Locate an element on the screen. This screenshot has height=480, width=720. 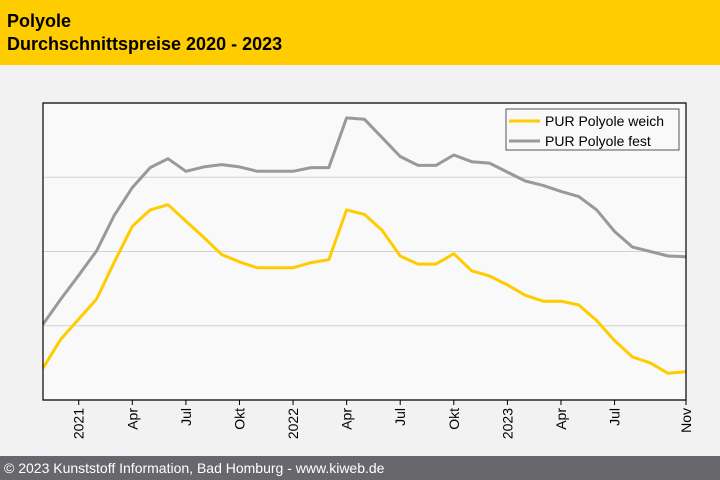
legend-label-weich: PUR Polyole weich is located at coordinates (604, 121).